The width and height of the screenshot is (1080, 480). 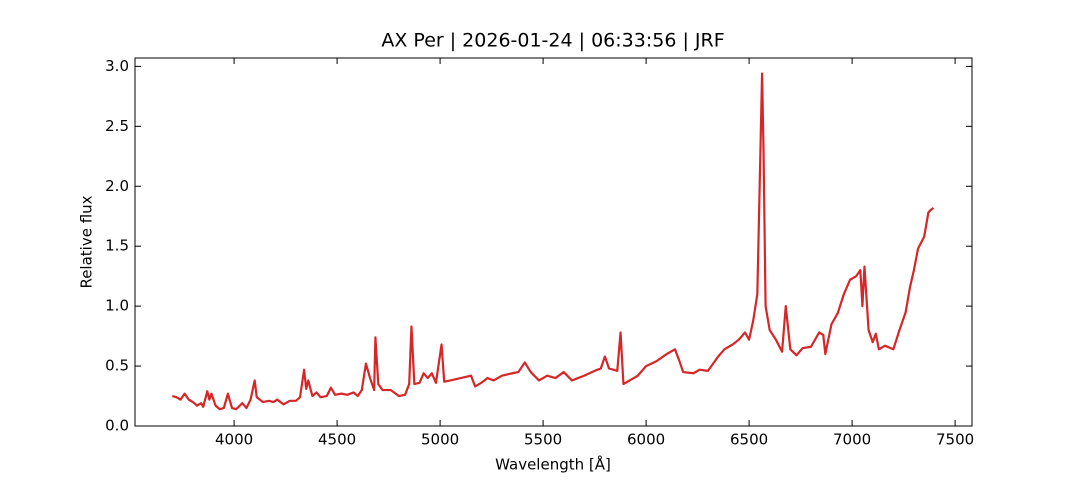 What do you see at coordinates (117, 66) in the screenshot?
I see `y-tick-label: 3.0` at bounding box center [117, 66].